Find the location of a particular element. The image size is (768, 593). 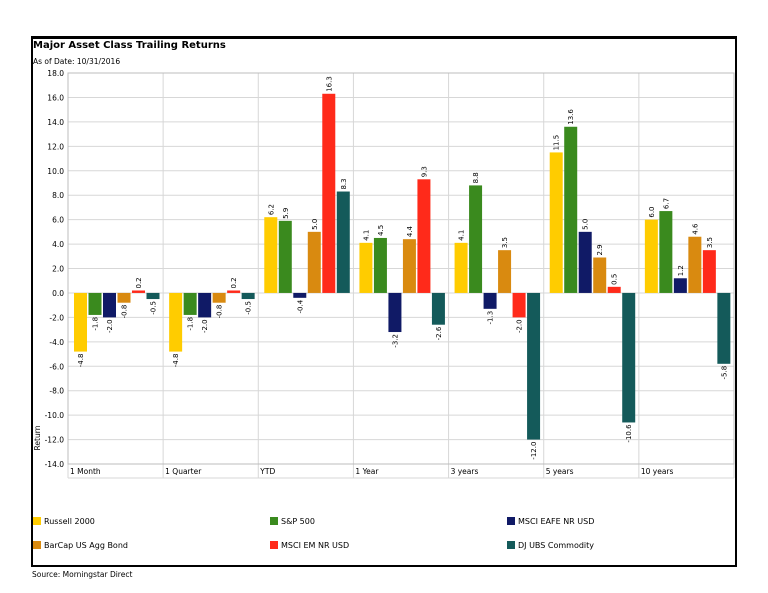

data-label: 11.5 is located at coordinates (557, 143).